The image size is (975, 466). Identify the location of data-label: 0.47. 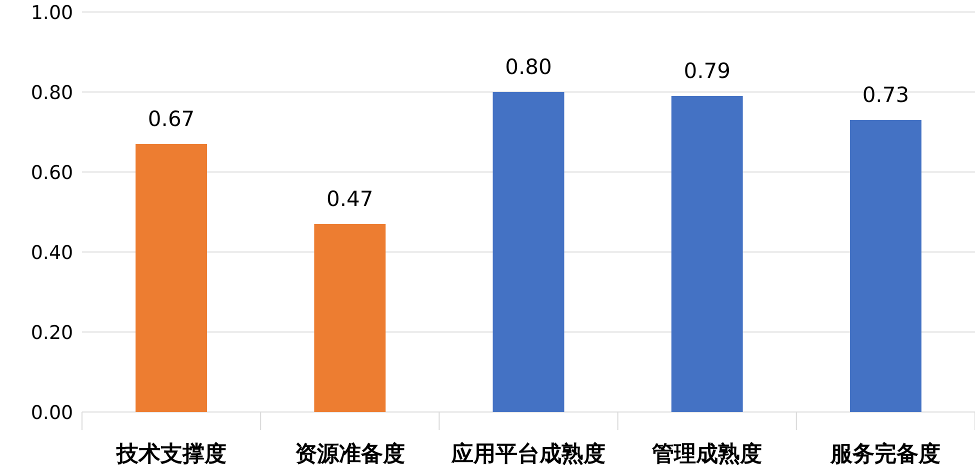
(350, 199).